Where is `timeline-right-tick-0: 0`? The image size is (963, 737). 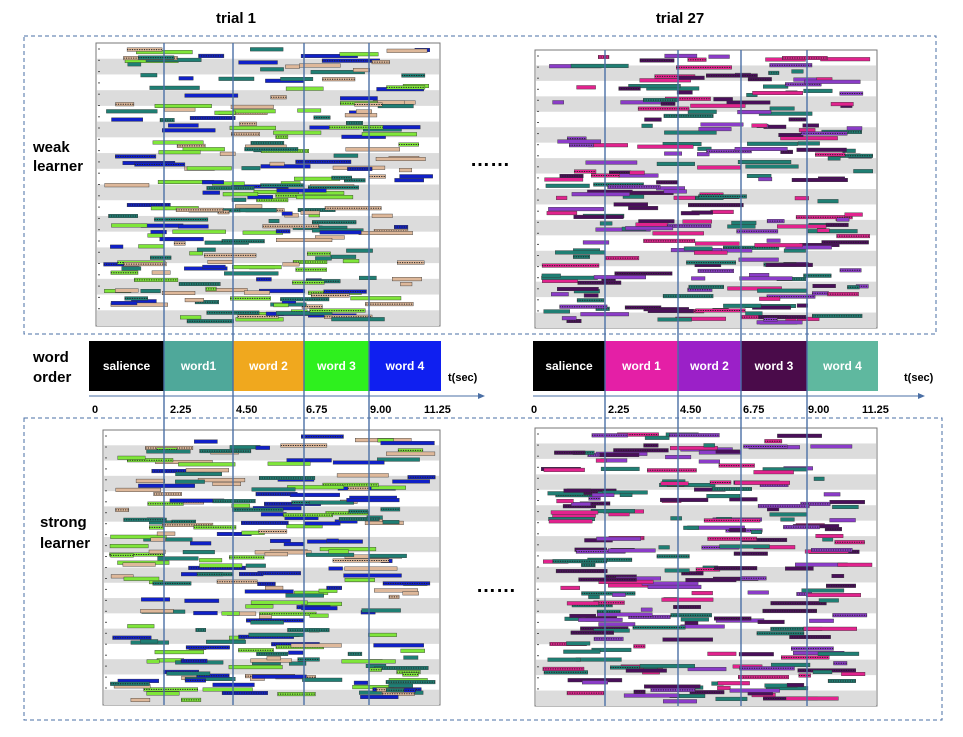 timeline-right-tick-0: 0 is located at coordinates (534, 410).